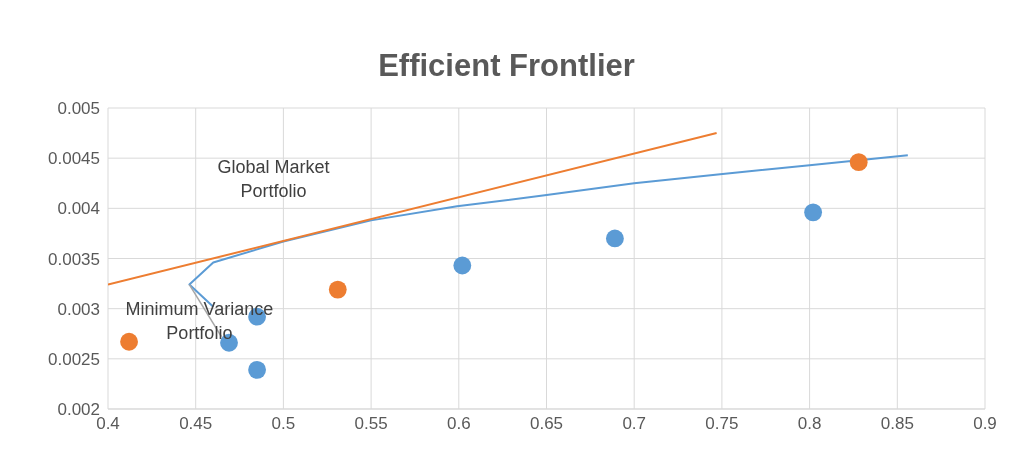 This screenshot has width=1013, height=457. What do you see at coordinates (74, 159) in the screenshot?
I see `y-tick-label: 0.0045` at bounding box center [74, 159].